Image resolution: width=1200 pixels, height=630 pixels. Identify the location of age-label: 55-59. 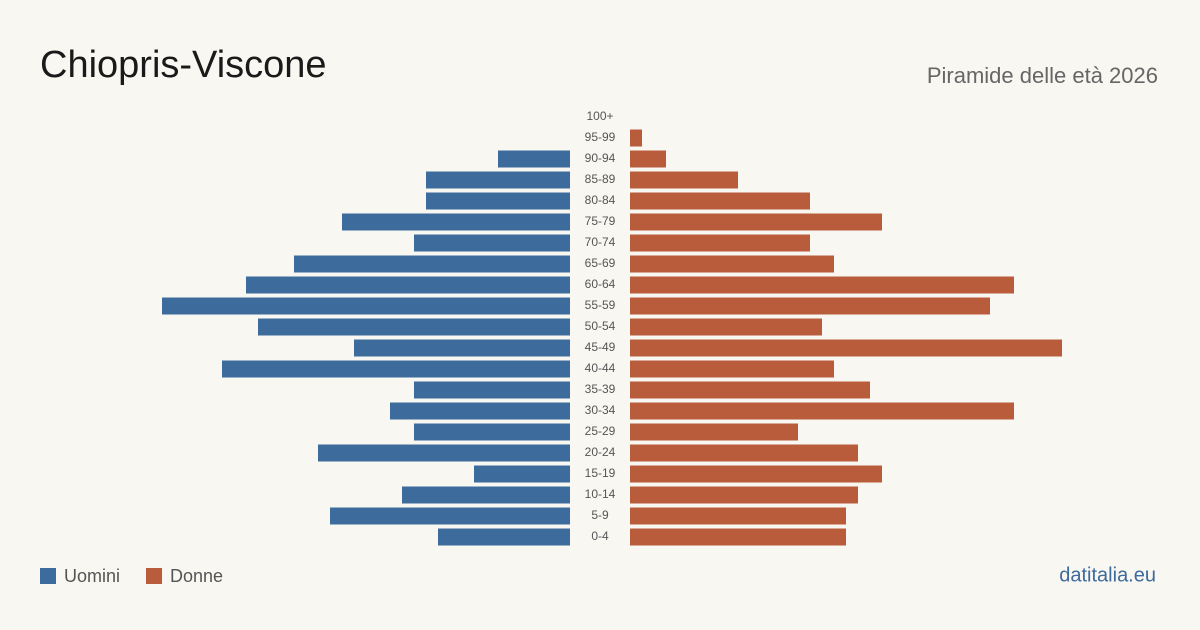
(600, 305).